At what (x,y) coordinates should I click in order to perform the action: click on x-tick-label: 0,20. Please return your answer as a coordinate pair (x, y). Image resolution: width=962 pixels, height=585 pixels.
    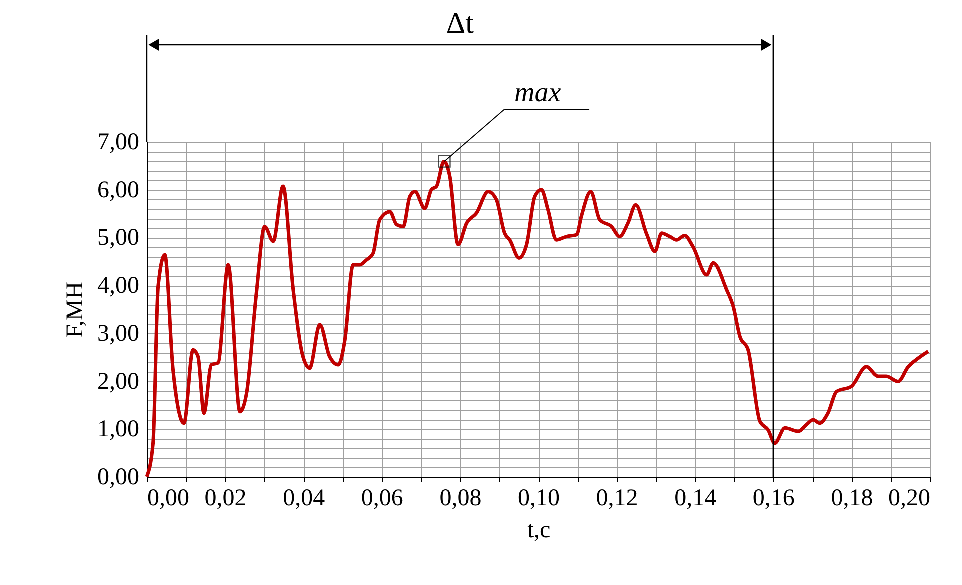
    Looking at the image, I should click on (909, 499).